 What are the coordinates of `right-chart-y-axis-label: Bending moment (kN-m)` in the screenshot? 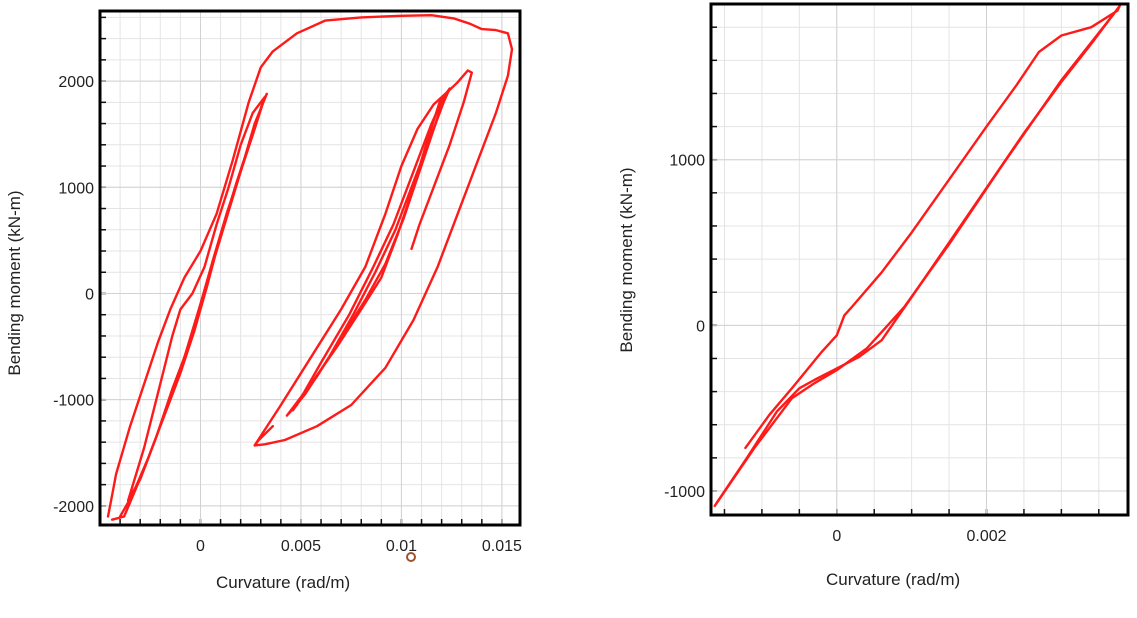 It's located at (626, 260).